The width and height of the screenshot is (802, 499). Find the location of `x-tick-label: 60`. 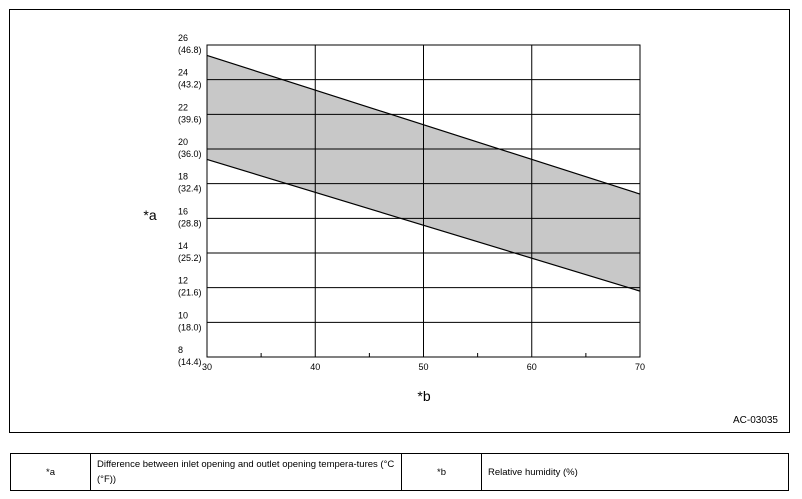

x-tick-label: 60 is located at coordinates (532, 367).